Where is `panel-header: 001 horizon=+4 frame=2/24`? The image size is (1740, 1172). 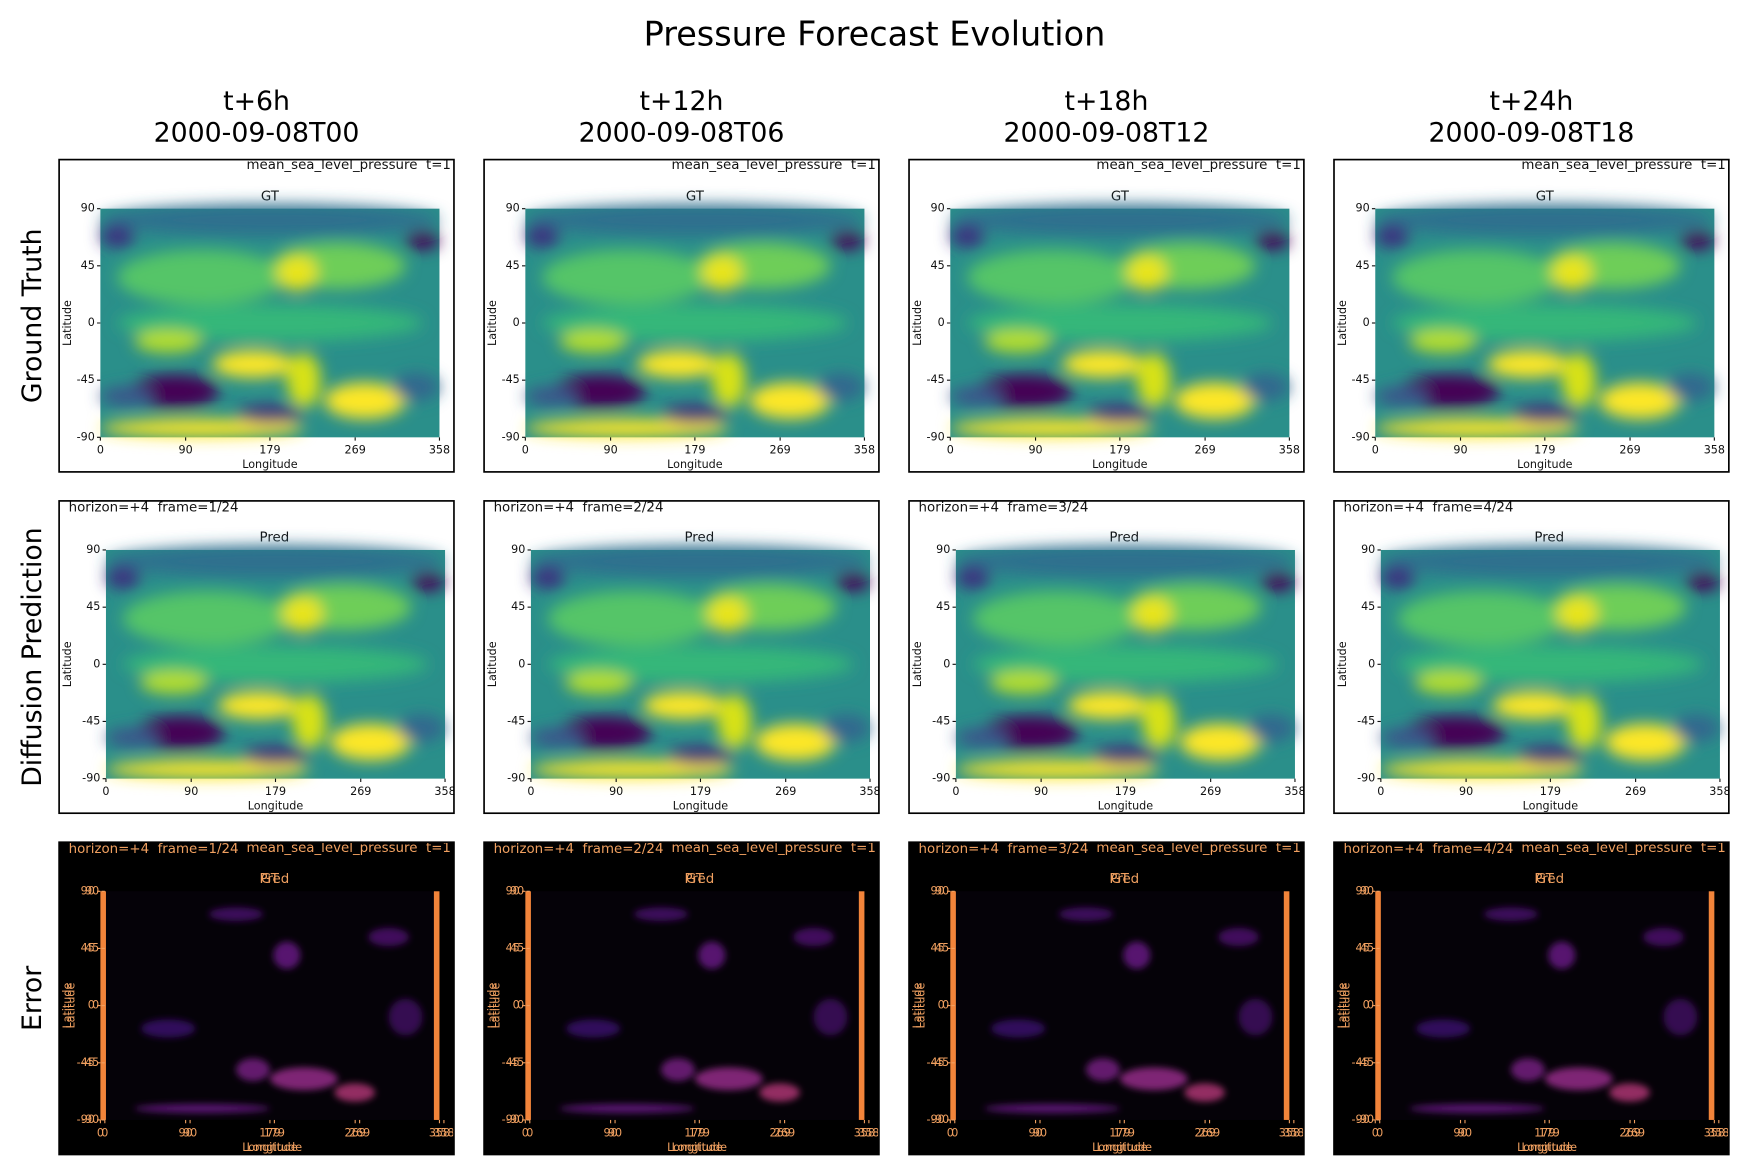
panel-header: 001 horizon=+4 frame=2/24 is located at coordinates (562, 508).